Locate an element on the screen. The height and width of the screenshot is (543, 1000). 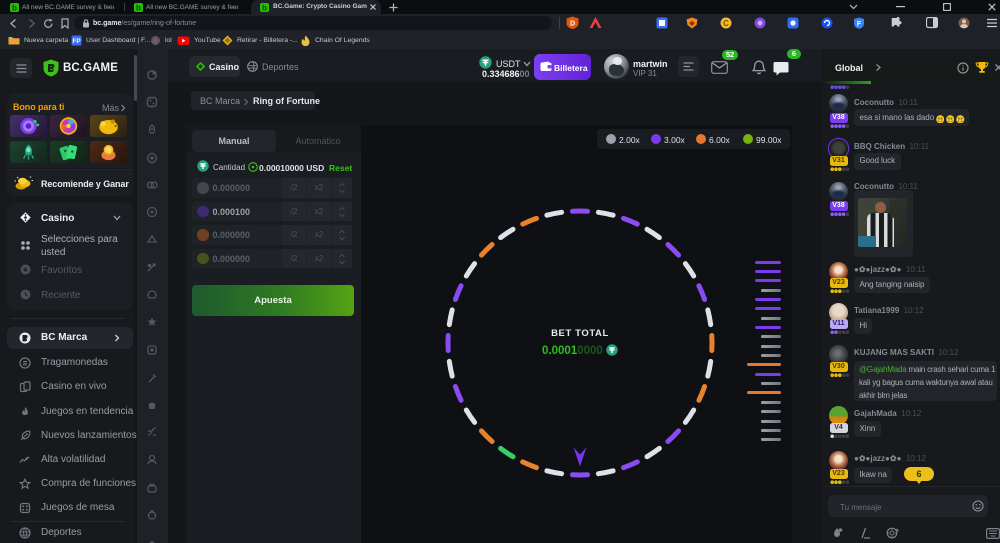
svg-text: D is located at coordinates (572, 24).